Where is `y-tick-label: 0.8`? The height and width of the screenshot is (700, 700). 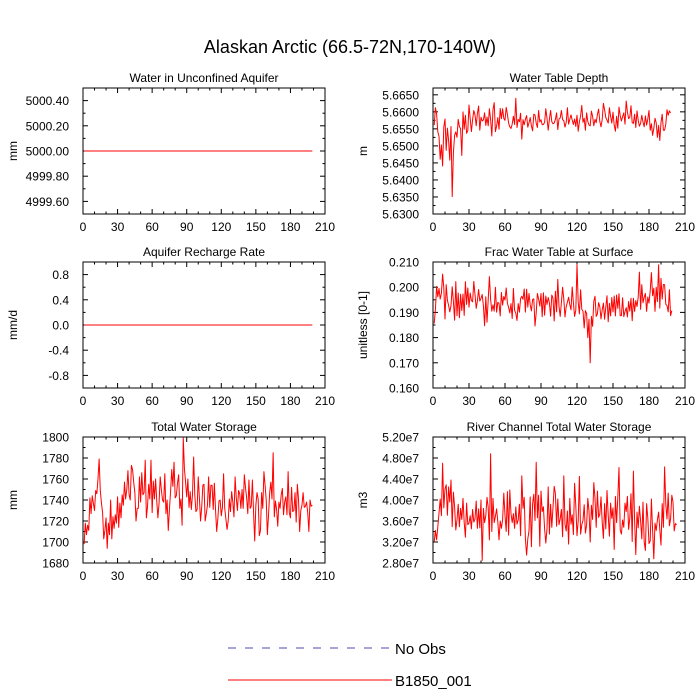 y-tick-label: 0.8 is located at coordinates (60, 275).